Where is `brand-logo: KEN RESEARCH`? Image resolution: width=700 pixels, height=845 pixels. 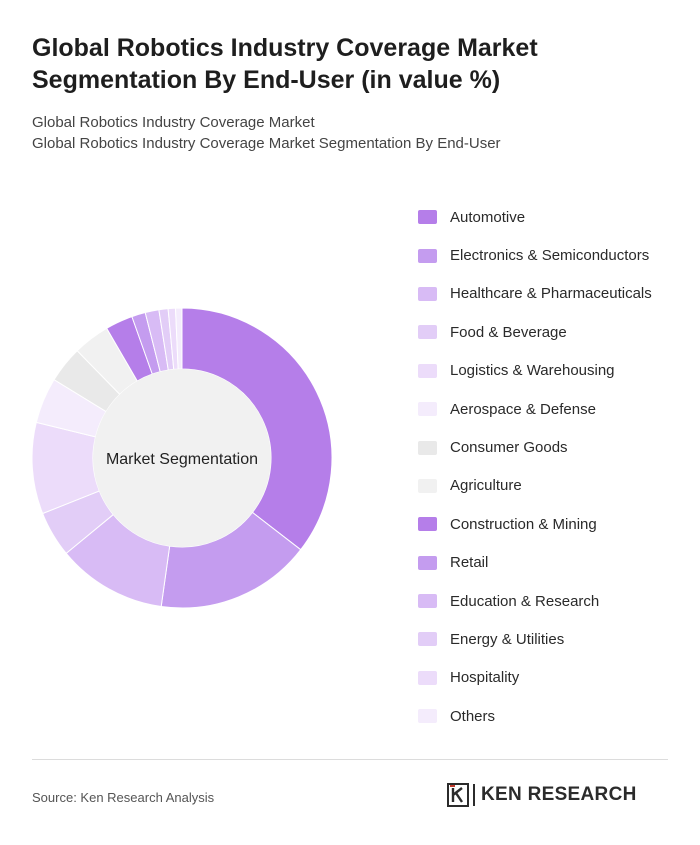 brand-logo: KEN RESEARCH is located at coordinates (542, 795).